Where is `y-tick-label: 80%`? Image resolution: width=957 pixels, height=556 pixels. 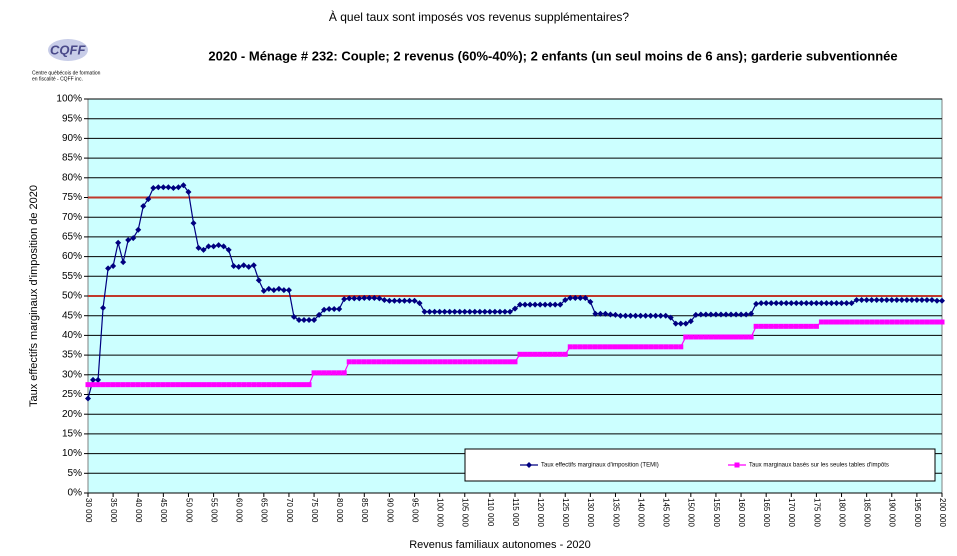 y-tick-label: 80% is located at coordinates (72, 177).